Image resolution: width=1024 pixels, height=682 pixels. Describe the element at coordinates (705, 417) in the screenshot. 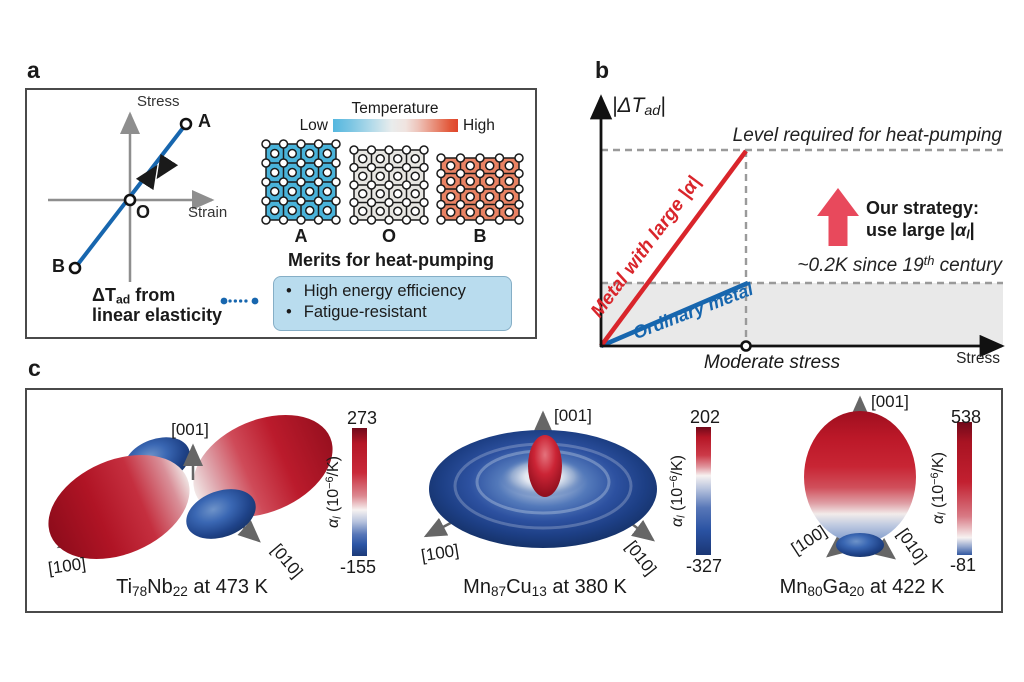

I see `colorbar-max: 202` at that location.